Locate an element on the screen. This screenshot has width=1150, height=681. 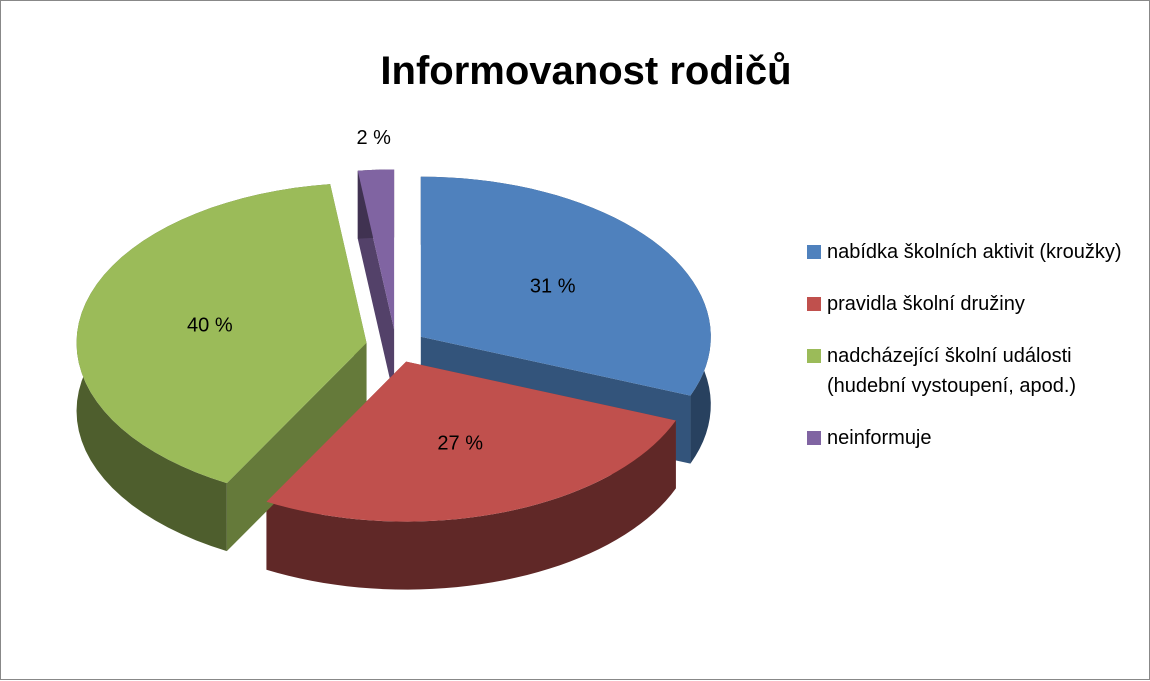
legend-item: pravidla školní družiny is located at coordinates (974, 304).